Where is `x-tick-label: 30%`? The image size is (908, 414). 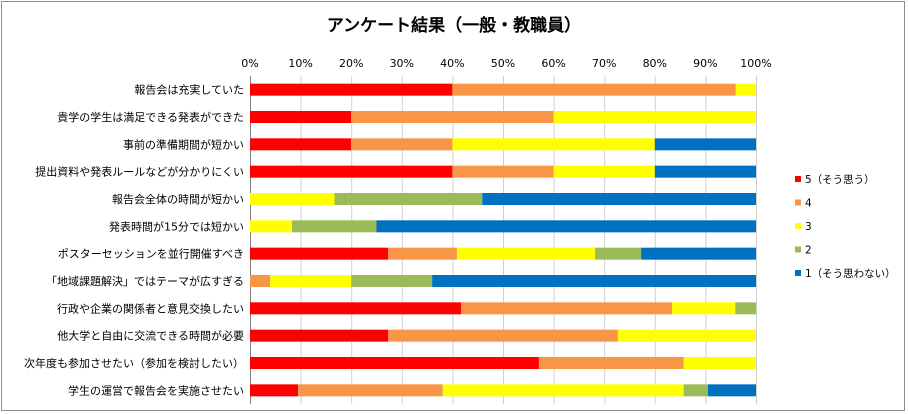
x-tick-label: 30% is located at coordinates (402, 63).